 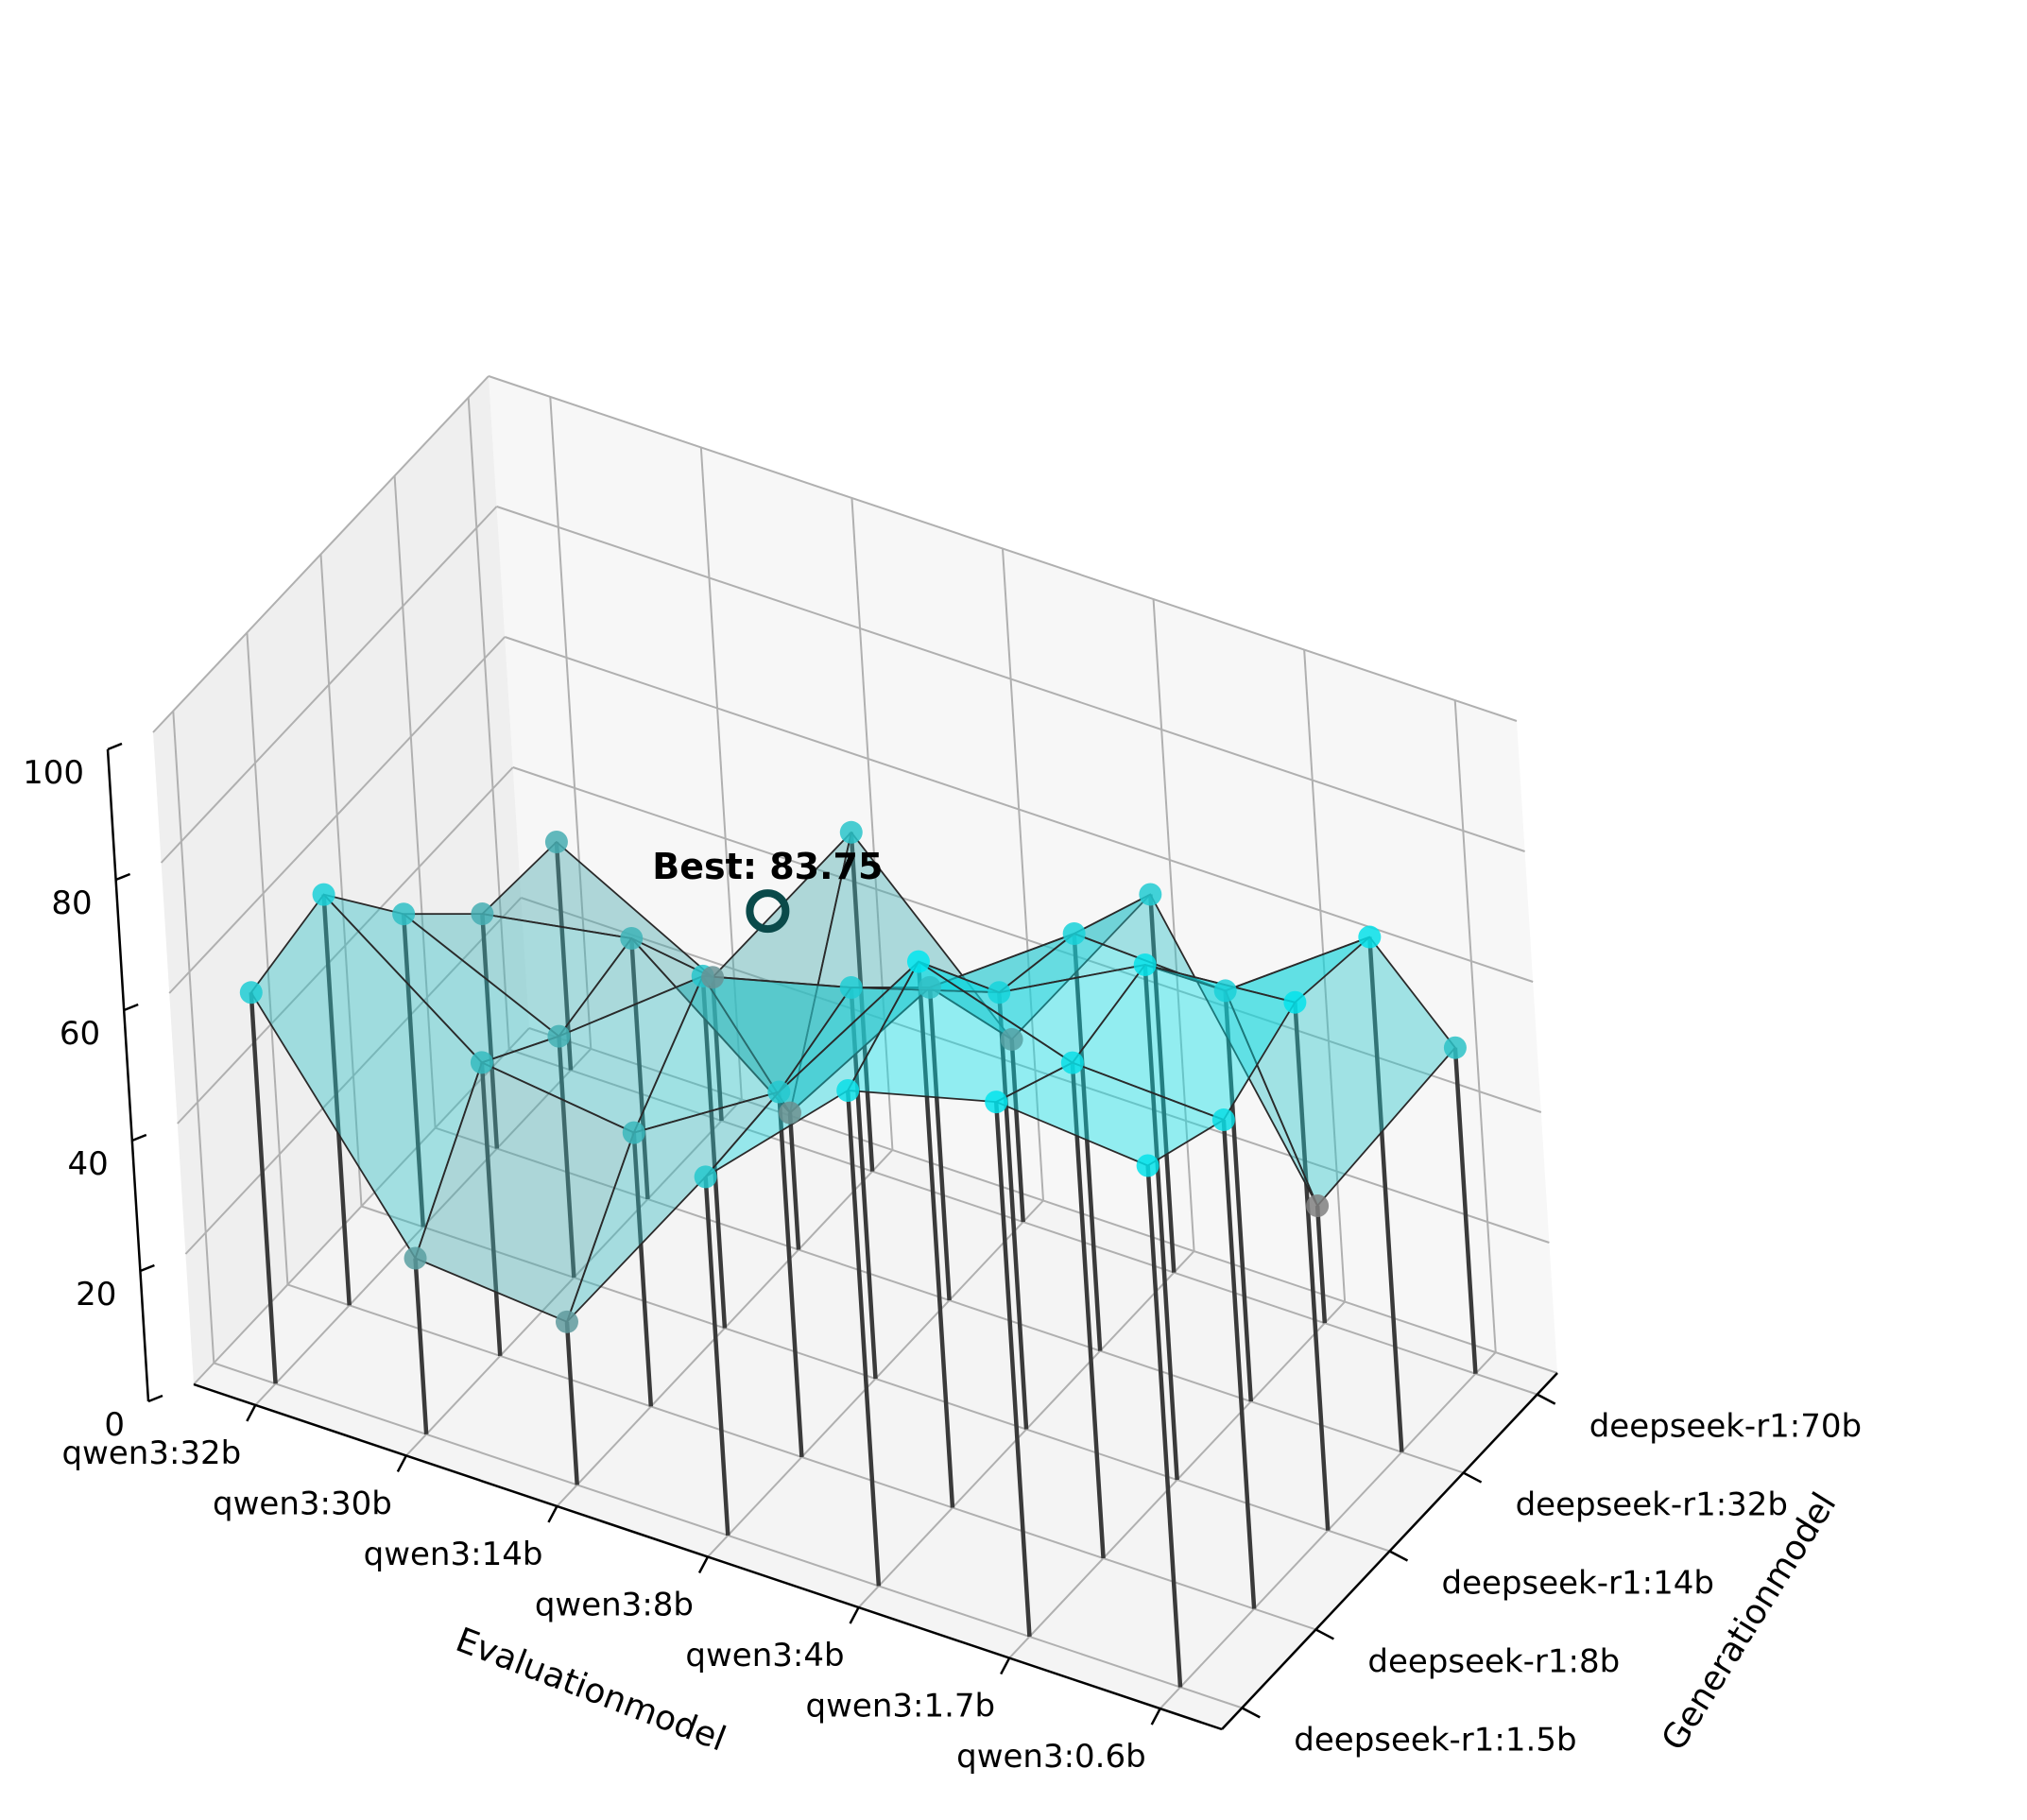 I want to click on y-tick-label: deepseek-r1:32b, so click(x=1652, y=1505).